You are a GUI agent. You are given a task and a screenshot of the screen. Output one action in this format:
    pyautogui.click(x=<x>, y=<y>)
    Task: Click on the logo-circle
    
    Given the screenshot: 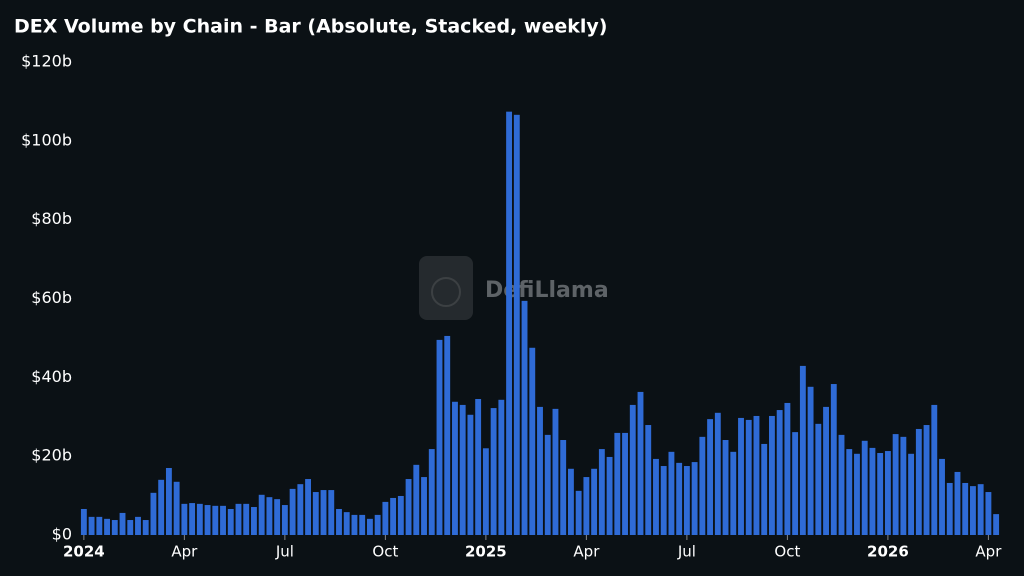 What is the action you would take?
    pyautogui.click(x=446, y=292)
    